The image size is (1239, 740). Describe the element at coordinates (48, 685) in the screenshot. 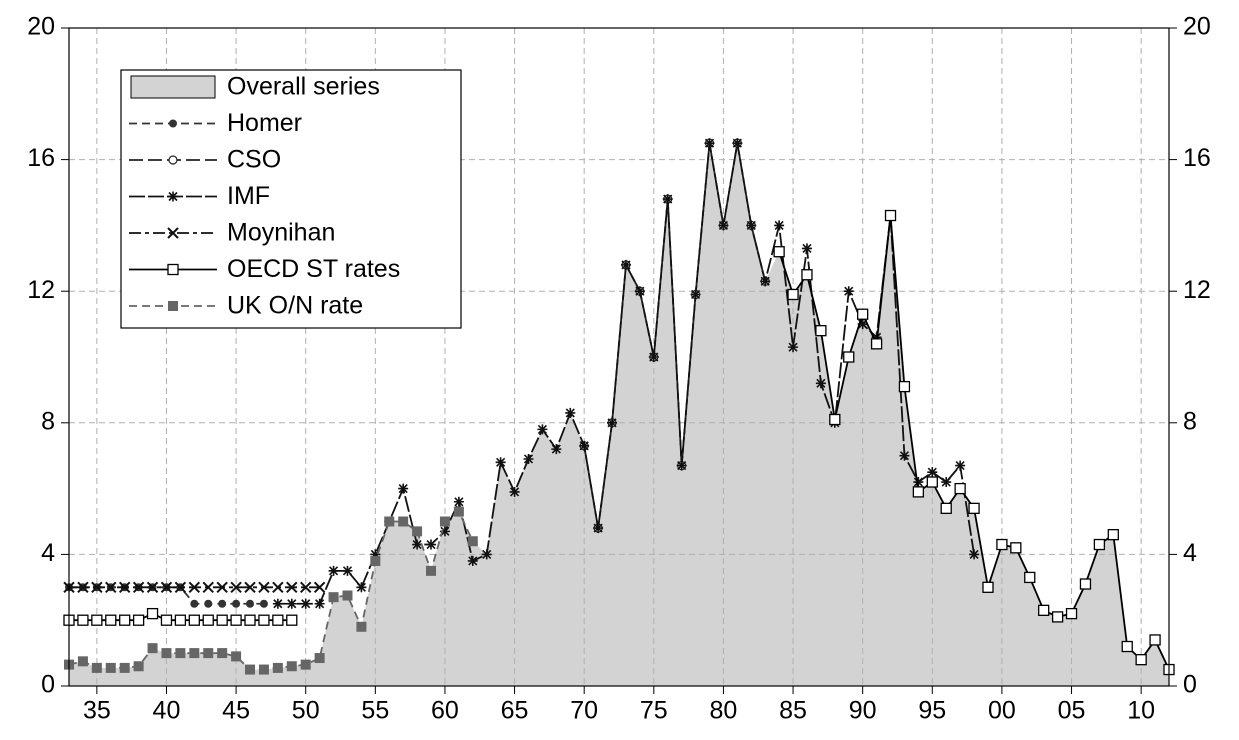

I see `y-tick-label: 0` at that location.